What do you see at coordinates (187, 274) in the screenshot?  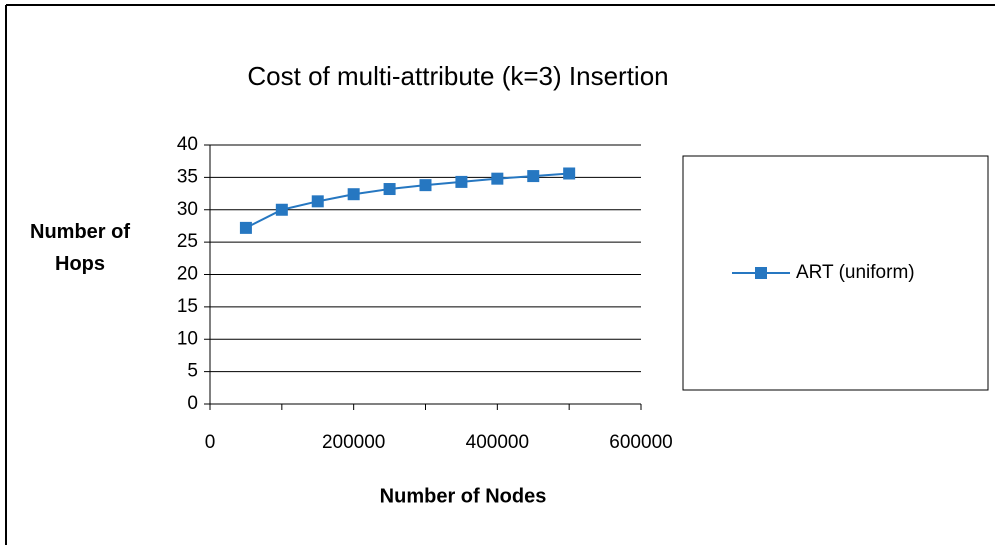 I see `y-tick-label: 20` at bounding box center [187, 274].